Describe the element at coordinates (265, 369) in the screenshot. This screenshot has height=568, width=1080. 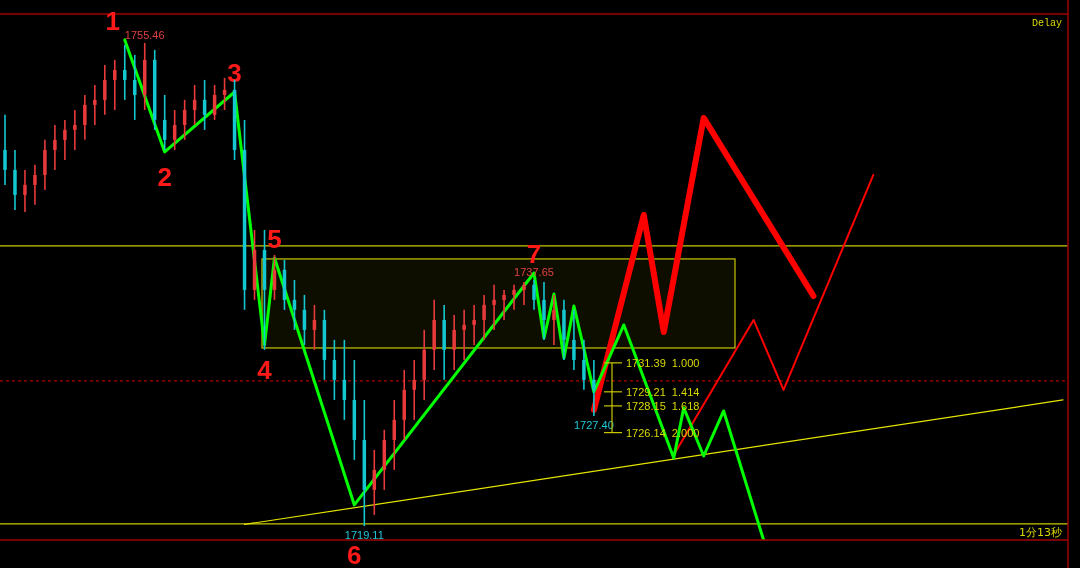
I see `annotation: 4` at that location.